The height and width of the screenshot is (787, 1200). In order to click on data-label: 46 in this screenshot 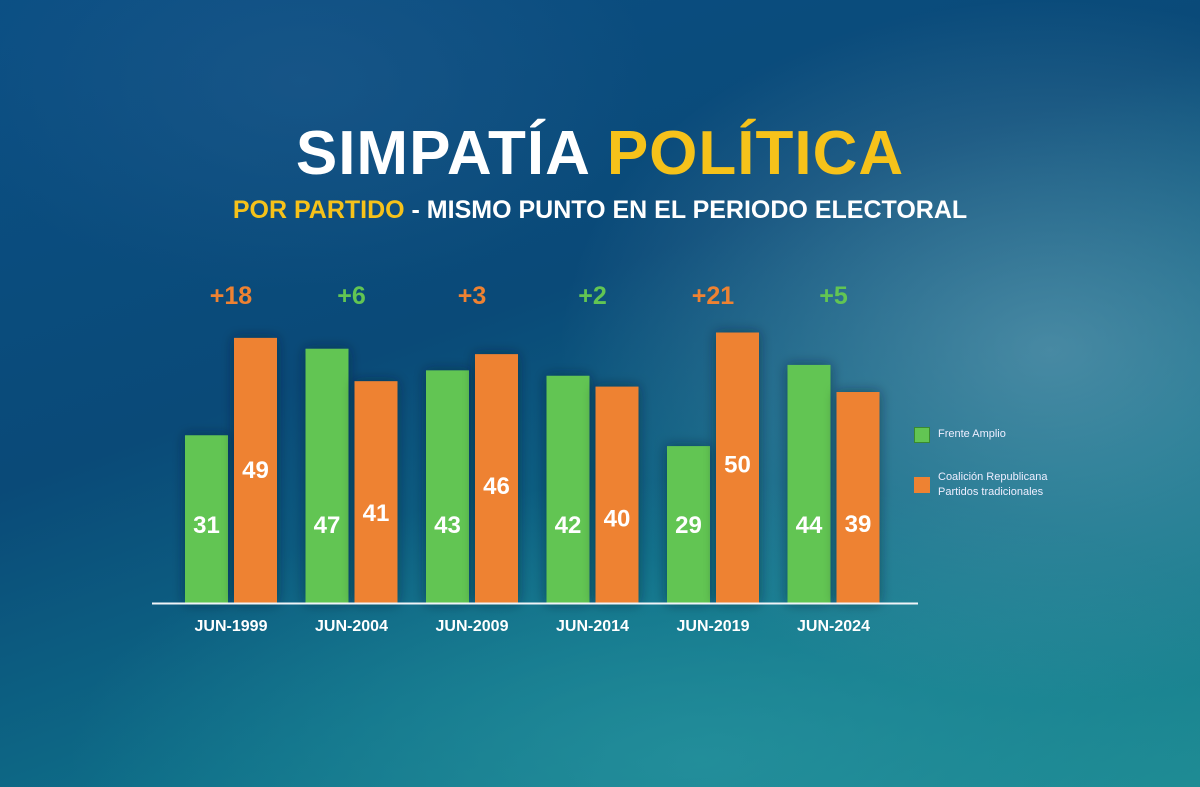, I will do `click(496, 486)`.